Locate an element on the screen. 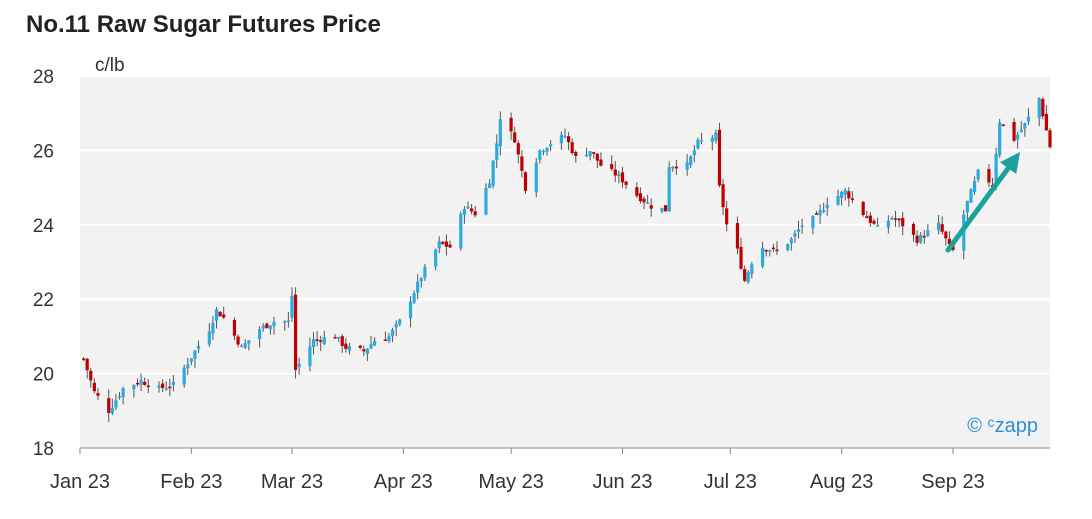 This screenshot has width=1092, height=519. czapp-logo: © ᶜzapp is located at coordinates (1002, 426).